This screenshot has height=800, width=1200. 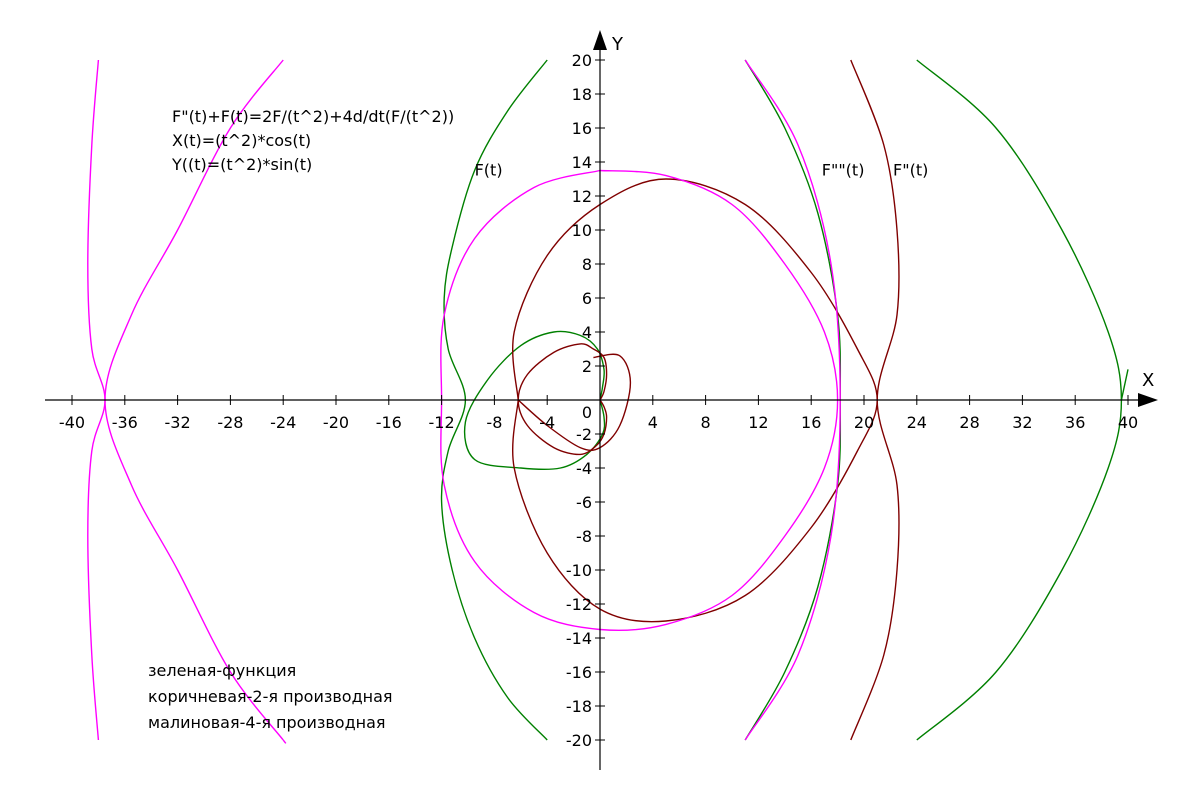 I want to click on x-tick-label: -32, so click(x=178, y=422).